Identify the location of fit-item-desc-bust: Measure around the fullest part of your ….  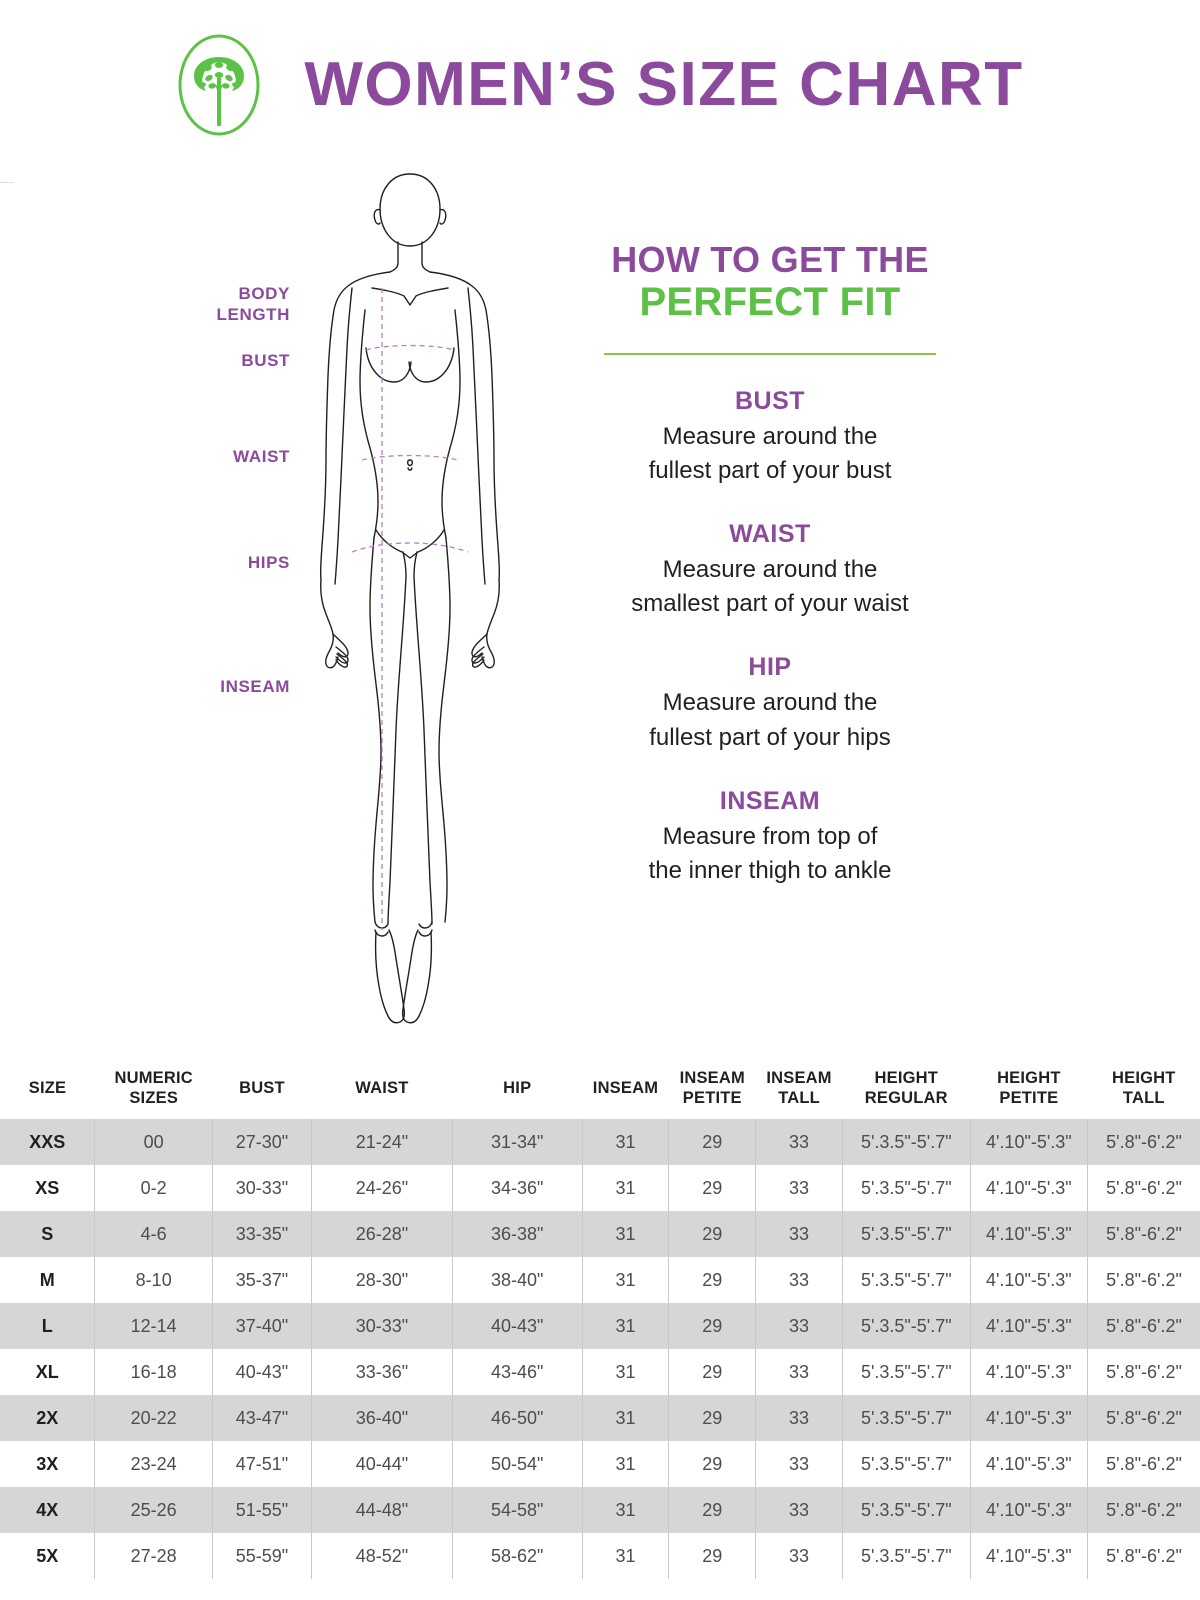
(770, 454).